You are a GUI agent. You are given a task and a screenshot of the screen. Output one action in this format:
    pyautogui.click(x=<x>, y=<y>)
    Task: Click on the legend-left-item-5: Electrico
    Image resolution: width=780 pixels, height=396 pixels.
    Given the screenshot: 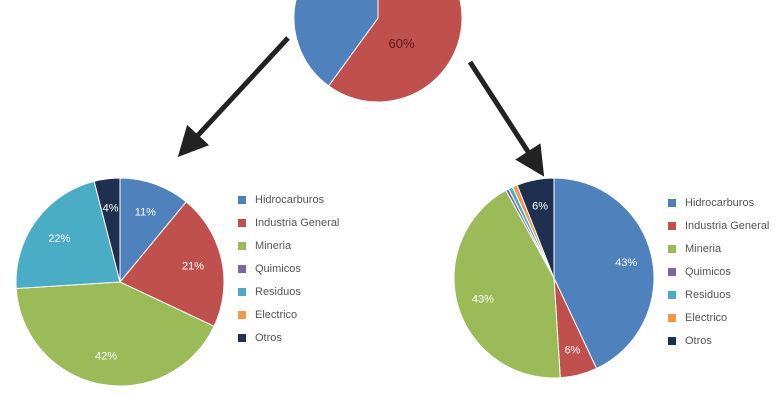 What is the action you would take?
    pyautogui.click(x=288, y=314)
    